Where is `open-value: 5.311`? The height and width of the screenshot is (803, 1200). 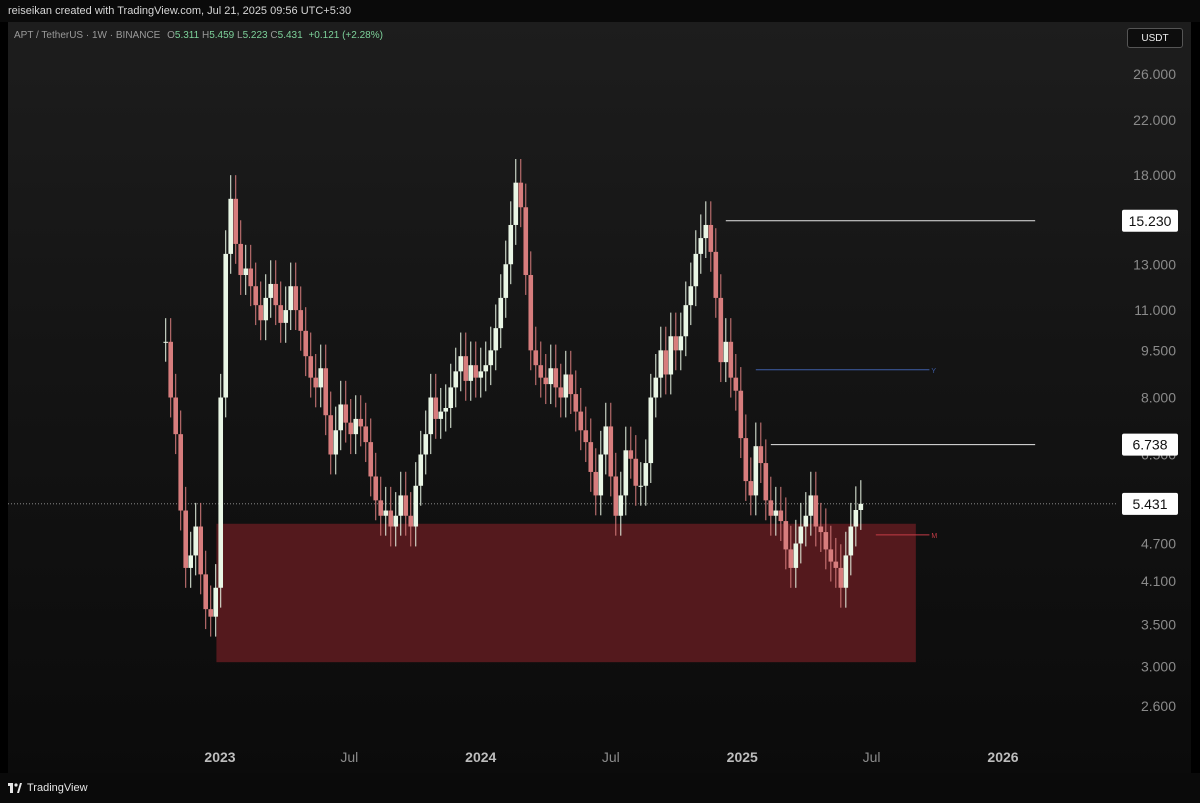 open-value: 5.311 is located at coordinates (187, 35).